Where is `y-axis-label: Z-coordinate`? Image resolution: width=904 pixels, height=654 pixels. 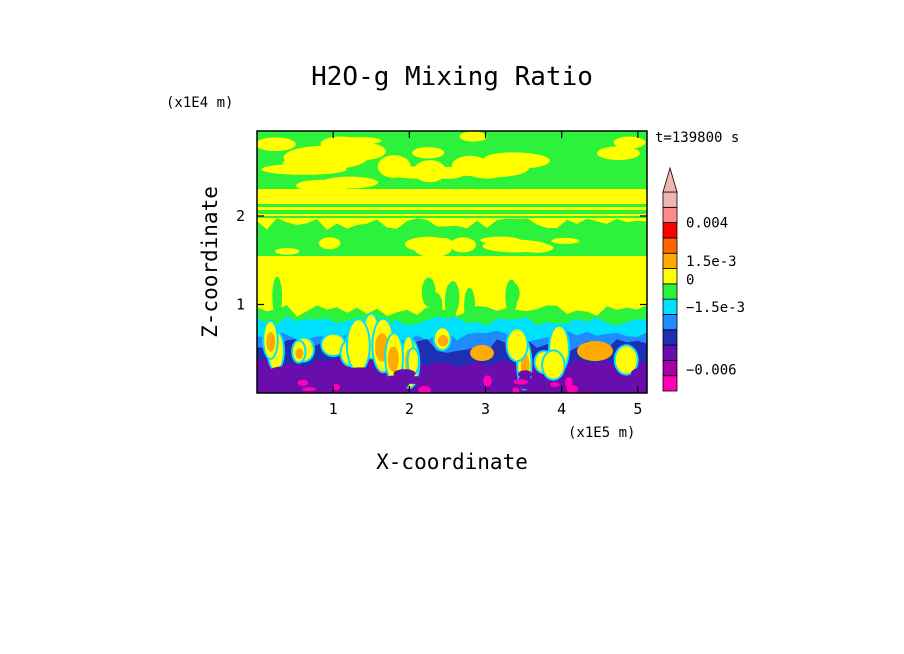 y-axis-label: Z-coordinate is located at coordinates (210, 262).